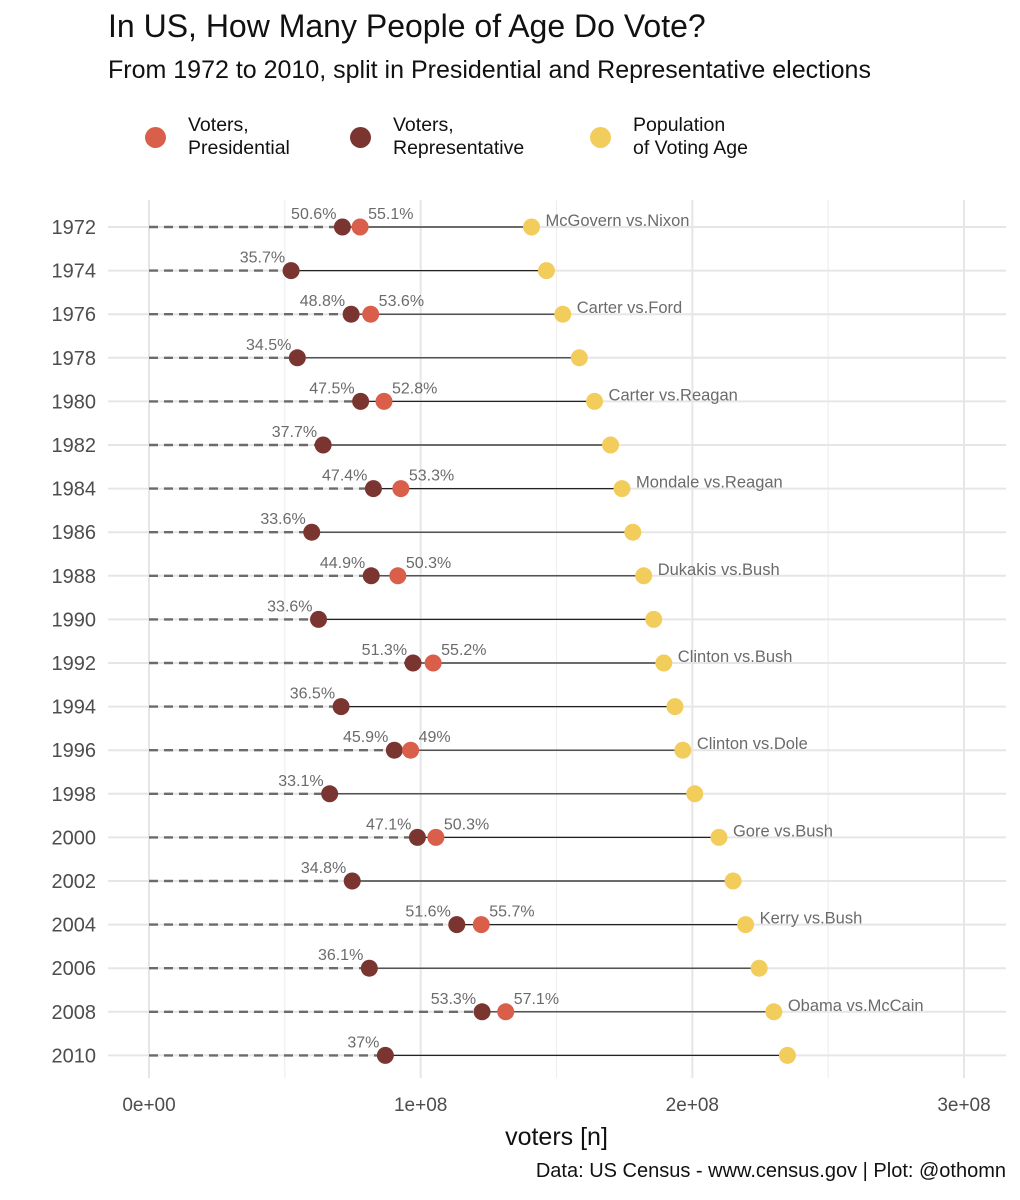 The width and height of the screenshot is (1020, 1200). What do you see at coordinates (239, 136) in the screenshot?
I see `legend-label-presidential: Voters, Presidential` at bounding box center [239, 136].